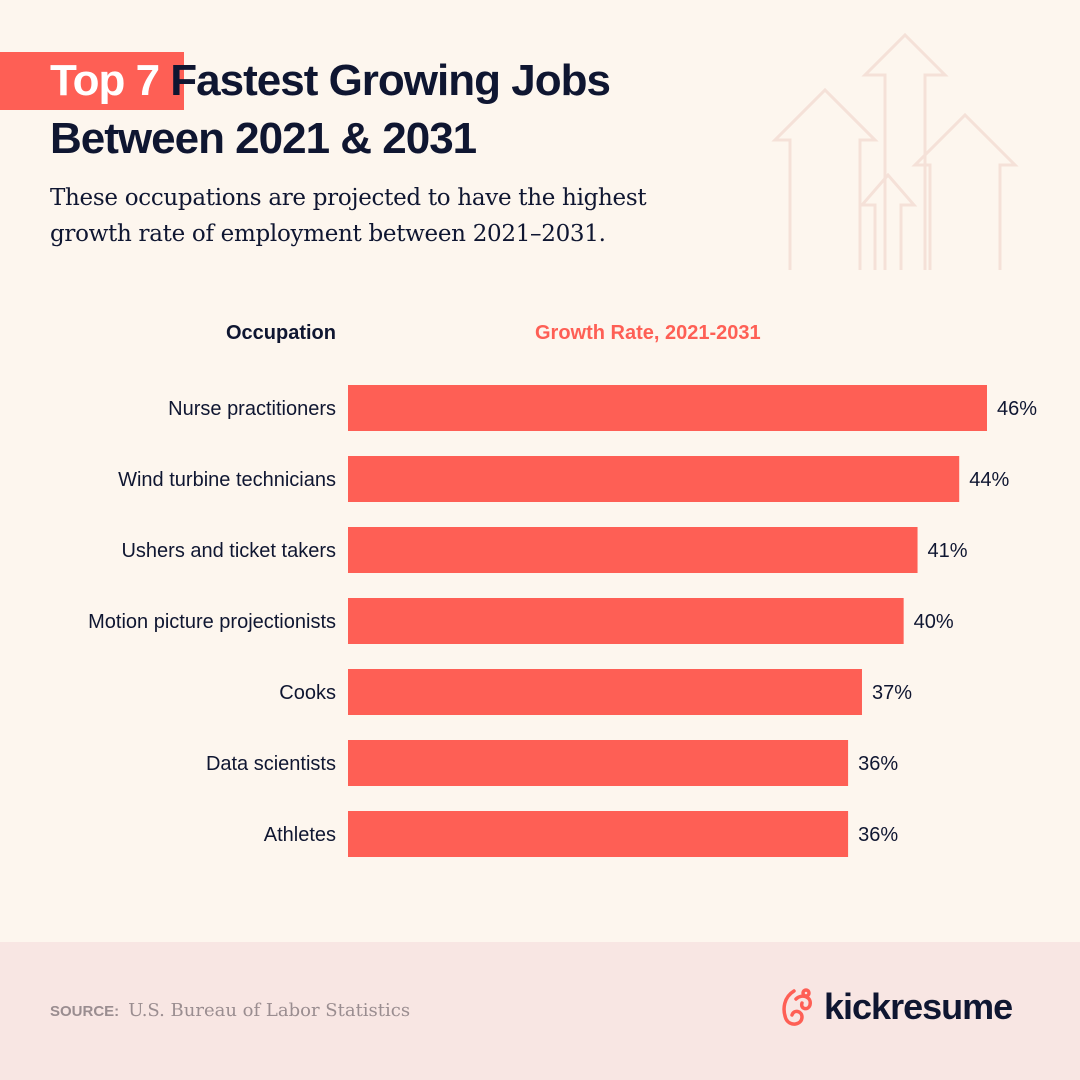  Describe the element at coordinates (989, 480) in the screenshot. I see `value-label: 44%` at that location.